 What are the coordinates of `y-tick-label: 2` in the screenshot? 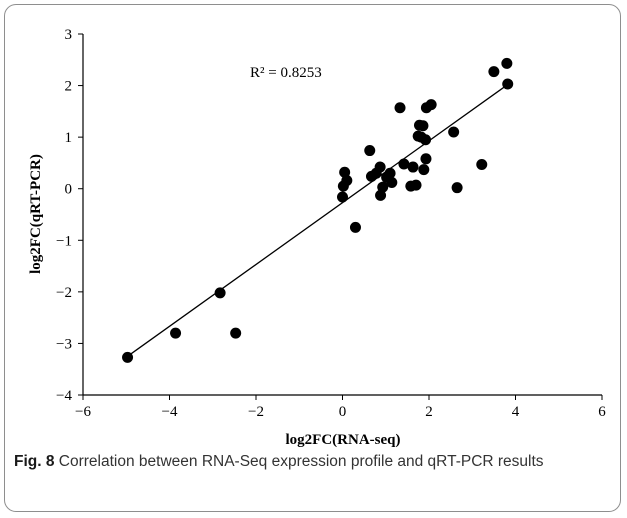 It's located at (69, 87).